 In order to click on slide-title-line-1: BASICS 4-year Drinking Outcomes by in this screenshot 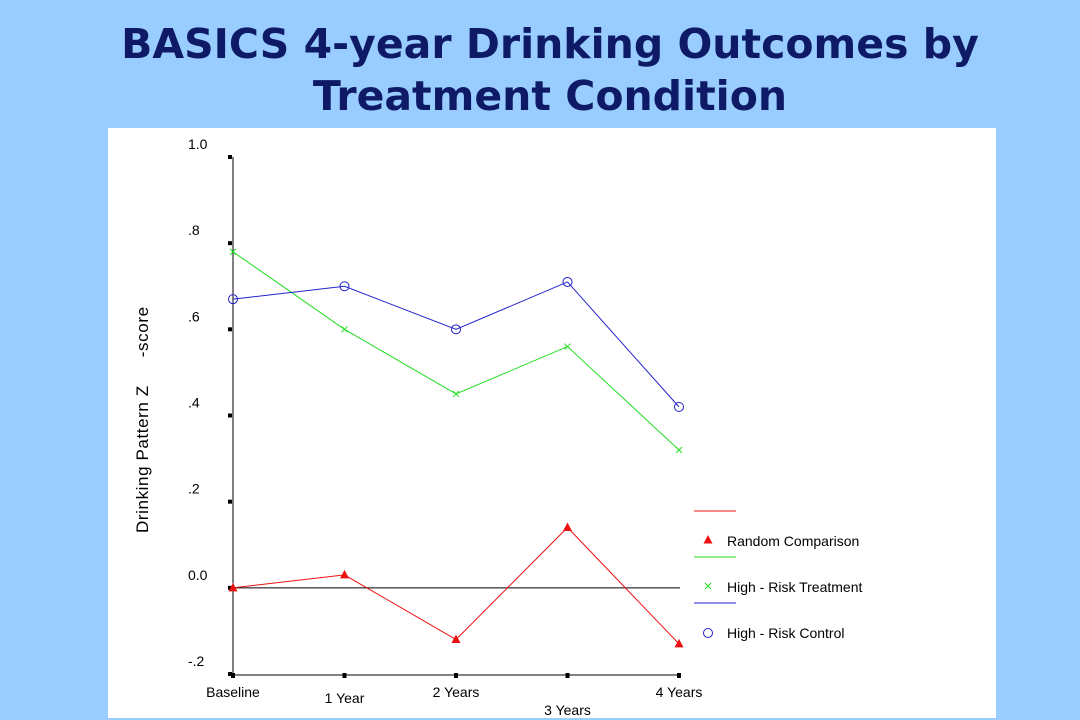, I will do `click(550, 44)`.